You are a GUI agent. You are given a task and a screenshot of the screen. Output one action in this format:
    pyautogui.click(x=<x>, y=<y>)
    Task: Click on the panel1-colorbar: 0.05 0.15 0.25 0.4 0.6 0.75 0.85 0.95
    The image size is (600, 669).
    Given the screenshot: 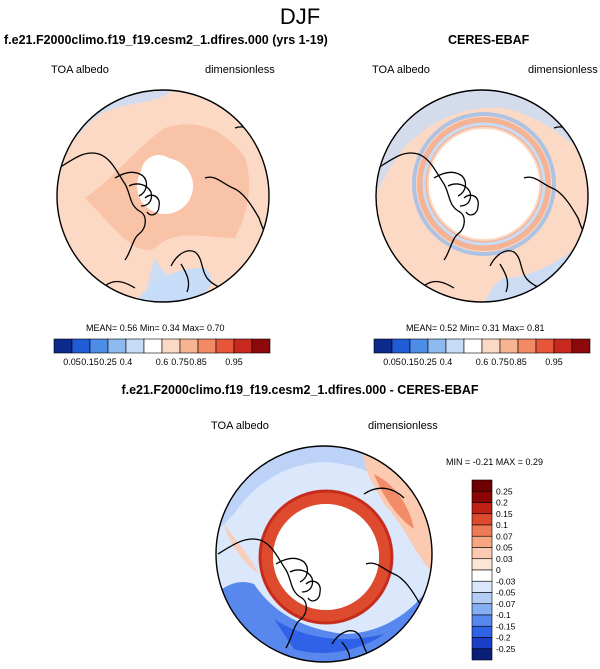 What is the action you would take?
    pyautogui.click(x=162, y=352)
    